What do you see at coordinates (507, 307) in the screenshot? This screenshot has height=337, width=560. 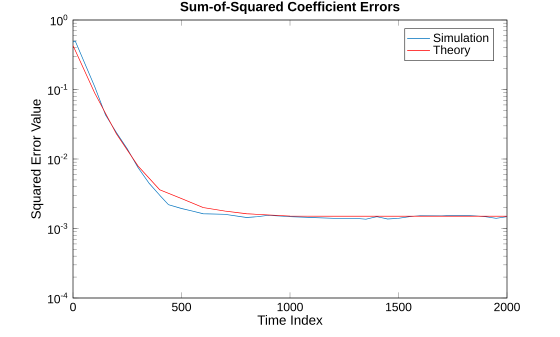 I see `x-tick-label: 2000` at bounding box center [507, 307].